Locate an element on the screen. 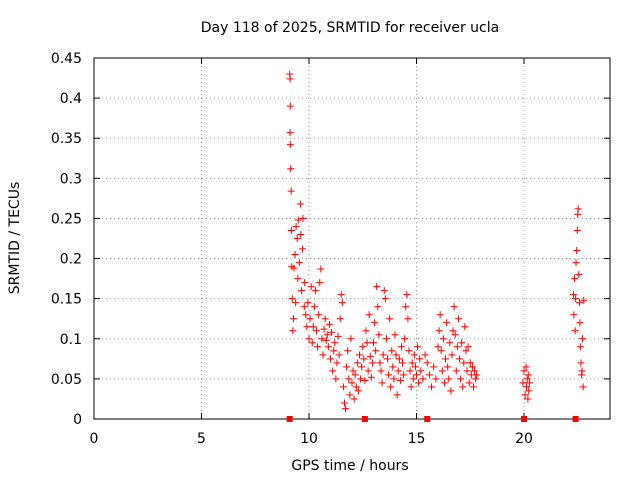 This screenshot has width=640, height=480. y-tick-label: 0.2 is located at coordinates (71, 260).